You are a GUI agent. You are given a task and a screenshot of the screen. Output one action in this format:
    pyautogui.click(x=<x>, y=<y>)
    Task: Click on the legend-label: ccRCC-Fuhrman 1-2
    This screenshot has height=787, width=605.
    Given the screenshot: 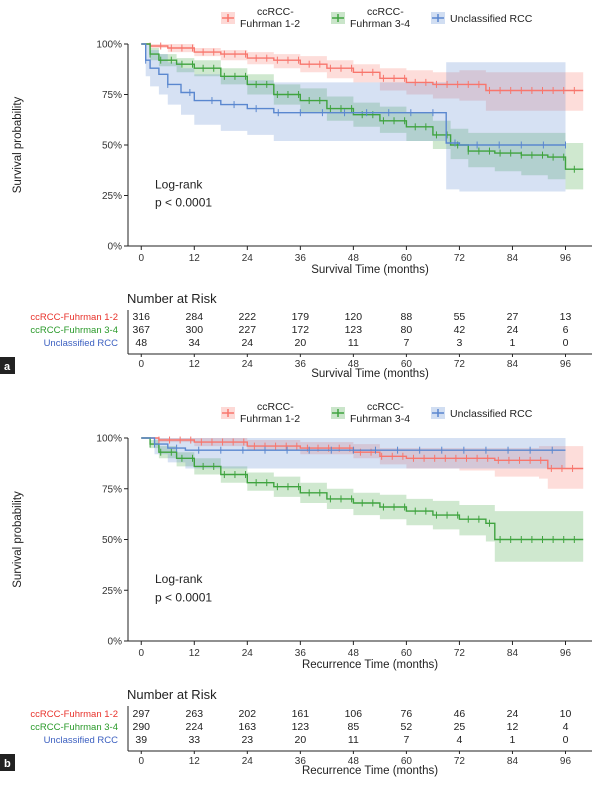 What is the action you would take?
    pyautogui.click(x=270, y=413)
    